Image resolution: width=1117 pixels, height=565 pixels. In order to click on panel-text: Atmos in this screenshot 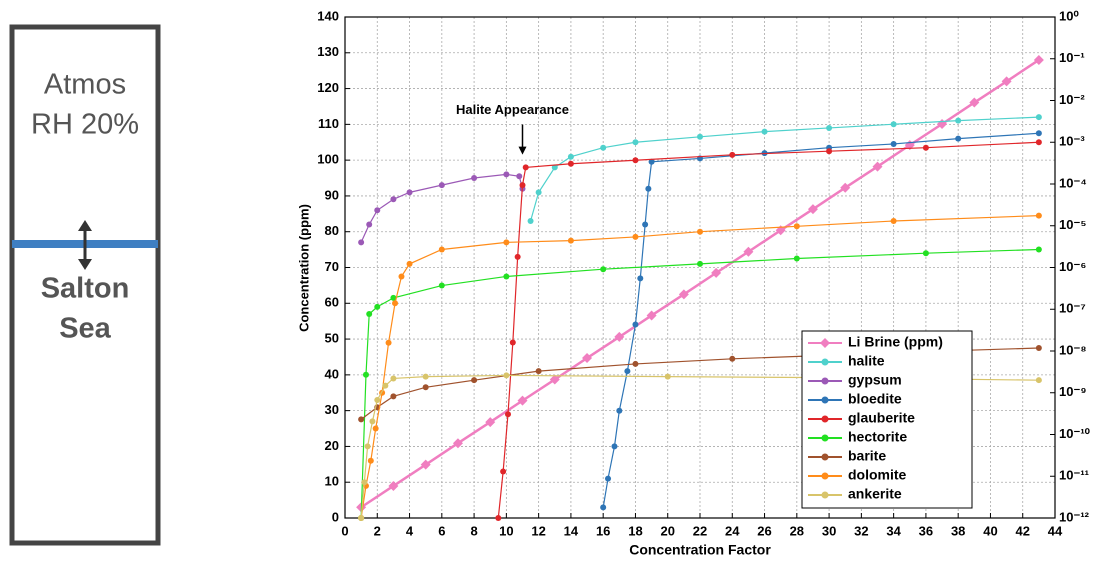, I will do `click(85, 85)`.